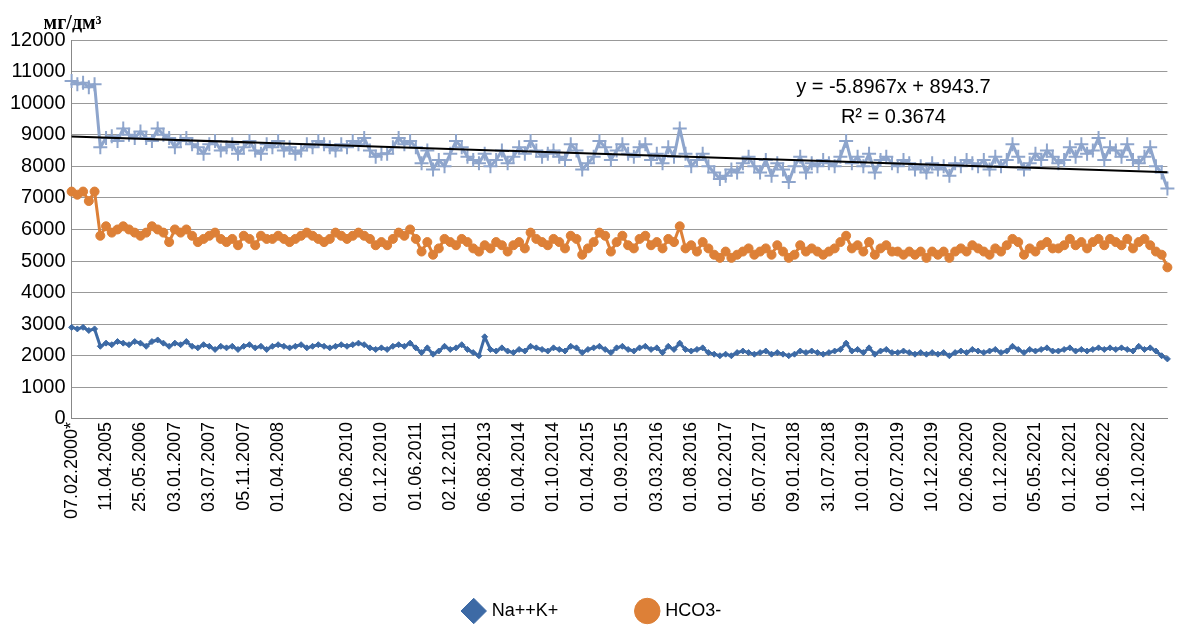  I want to click on x-tick-label: 01.12.2021, so click(1068, 466).